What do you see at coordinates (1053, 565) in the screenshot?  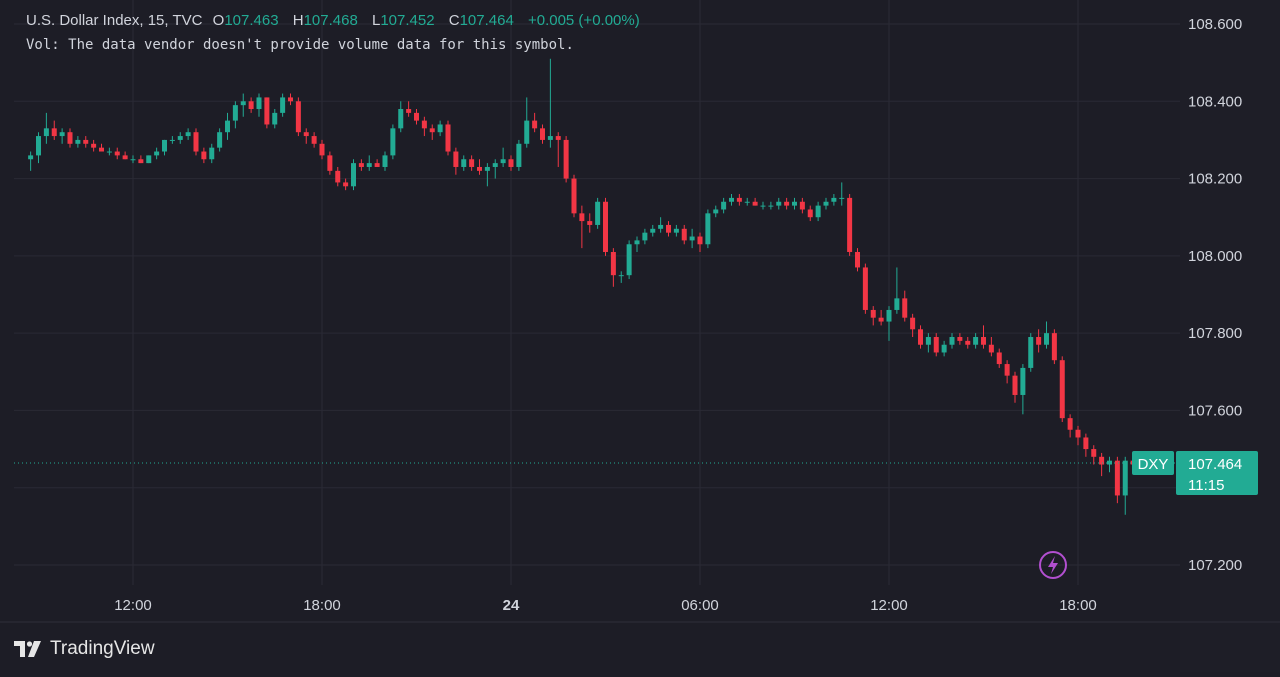 I see `lightning-icon` at bounding box center [1053, 565].